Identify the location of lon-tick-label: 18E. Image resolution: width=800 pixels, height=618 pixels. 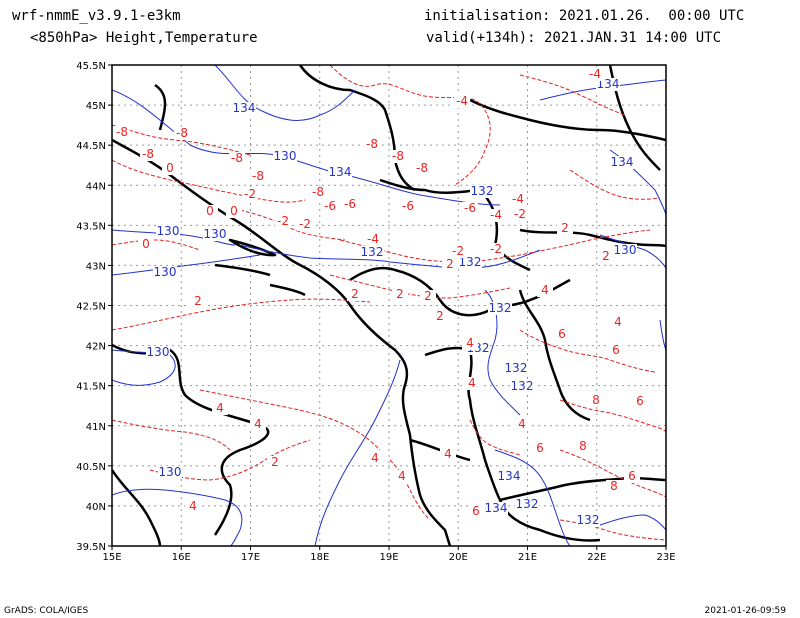
(319, 557).